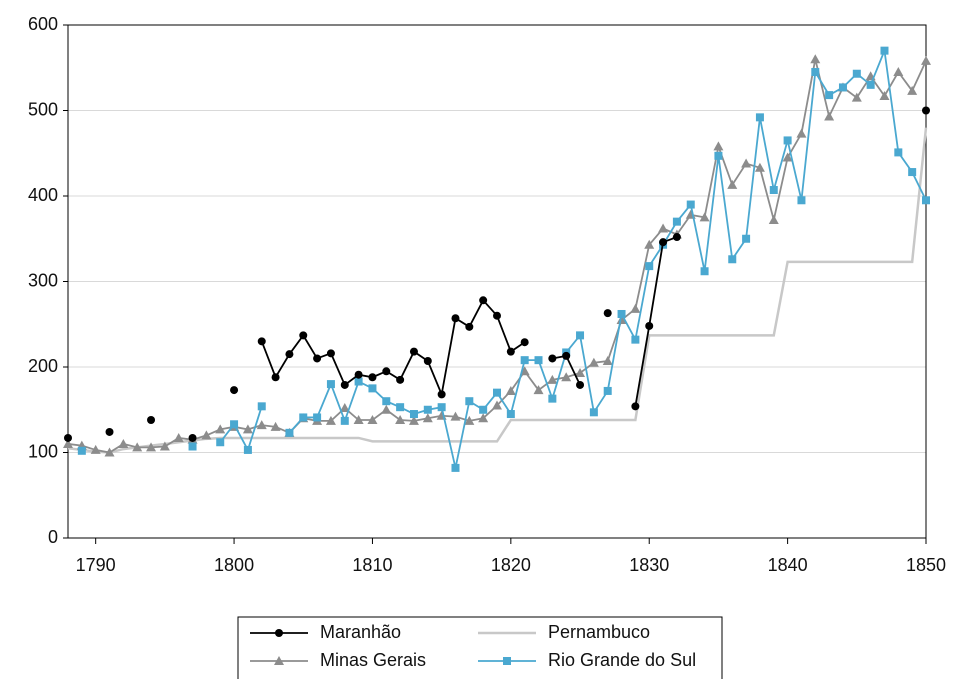  What do you see at coordinates (372, 565) in the screenshot?
I see `x-tick-label: 1810` at bounding box center [372, 565].